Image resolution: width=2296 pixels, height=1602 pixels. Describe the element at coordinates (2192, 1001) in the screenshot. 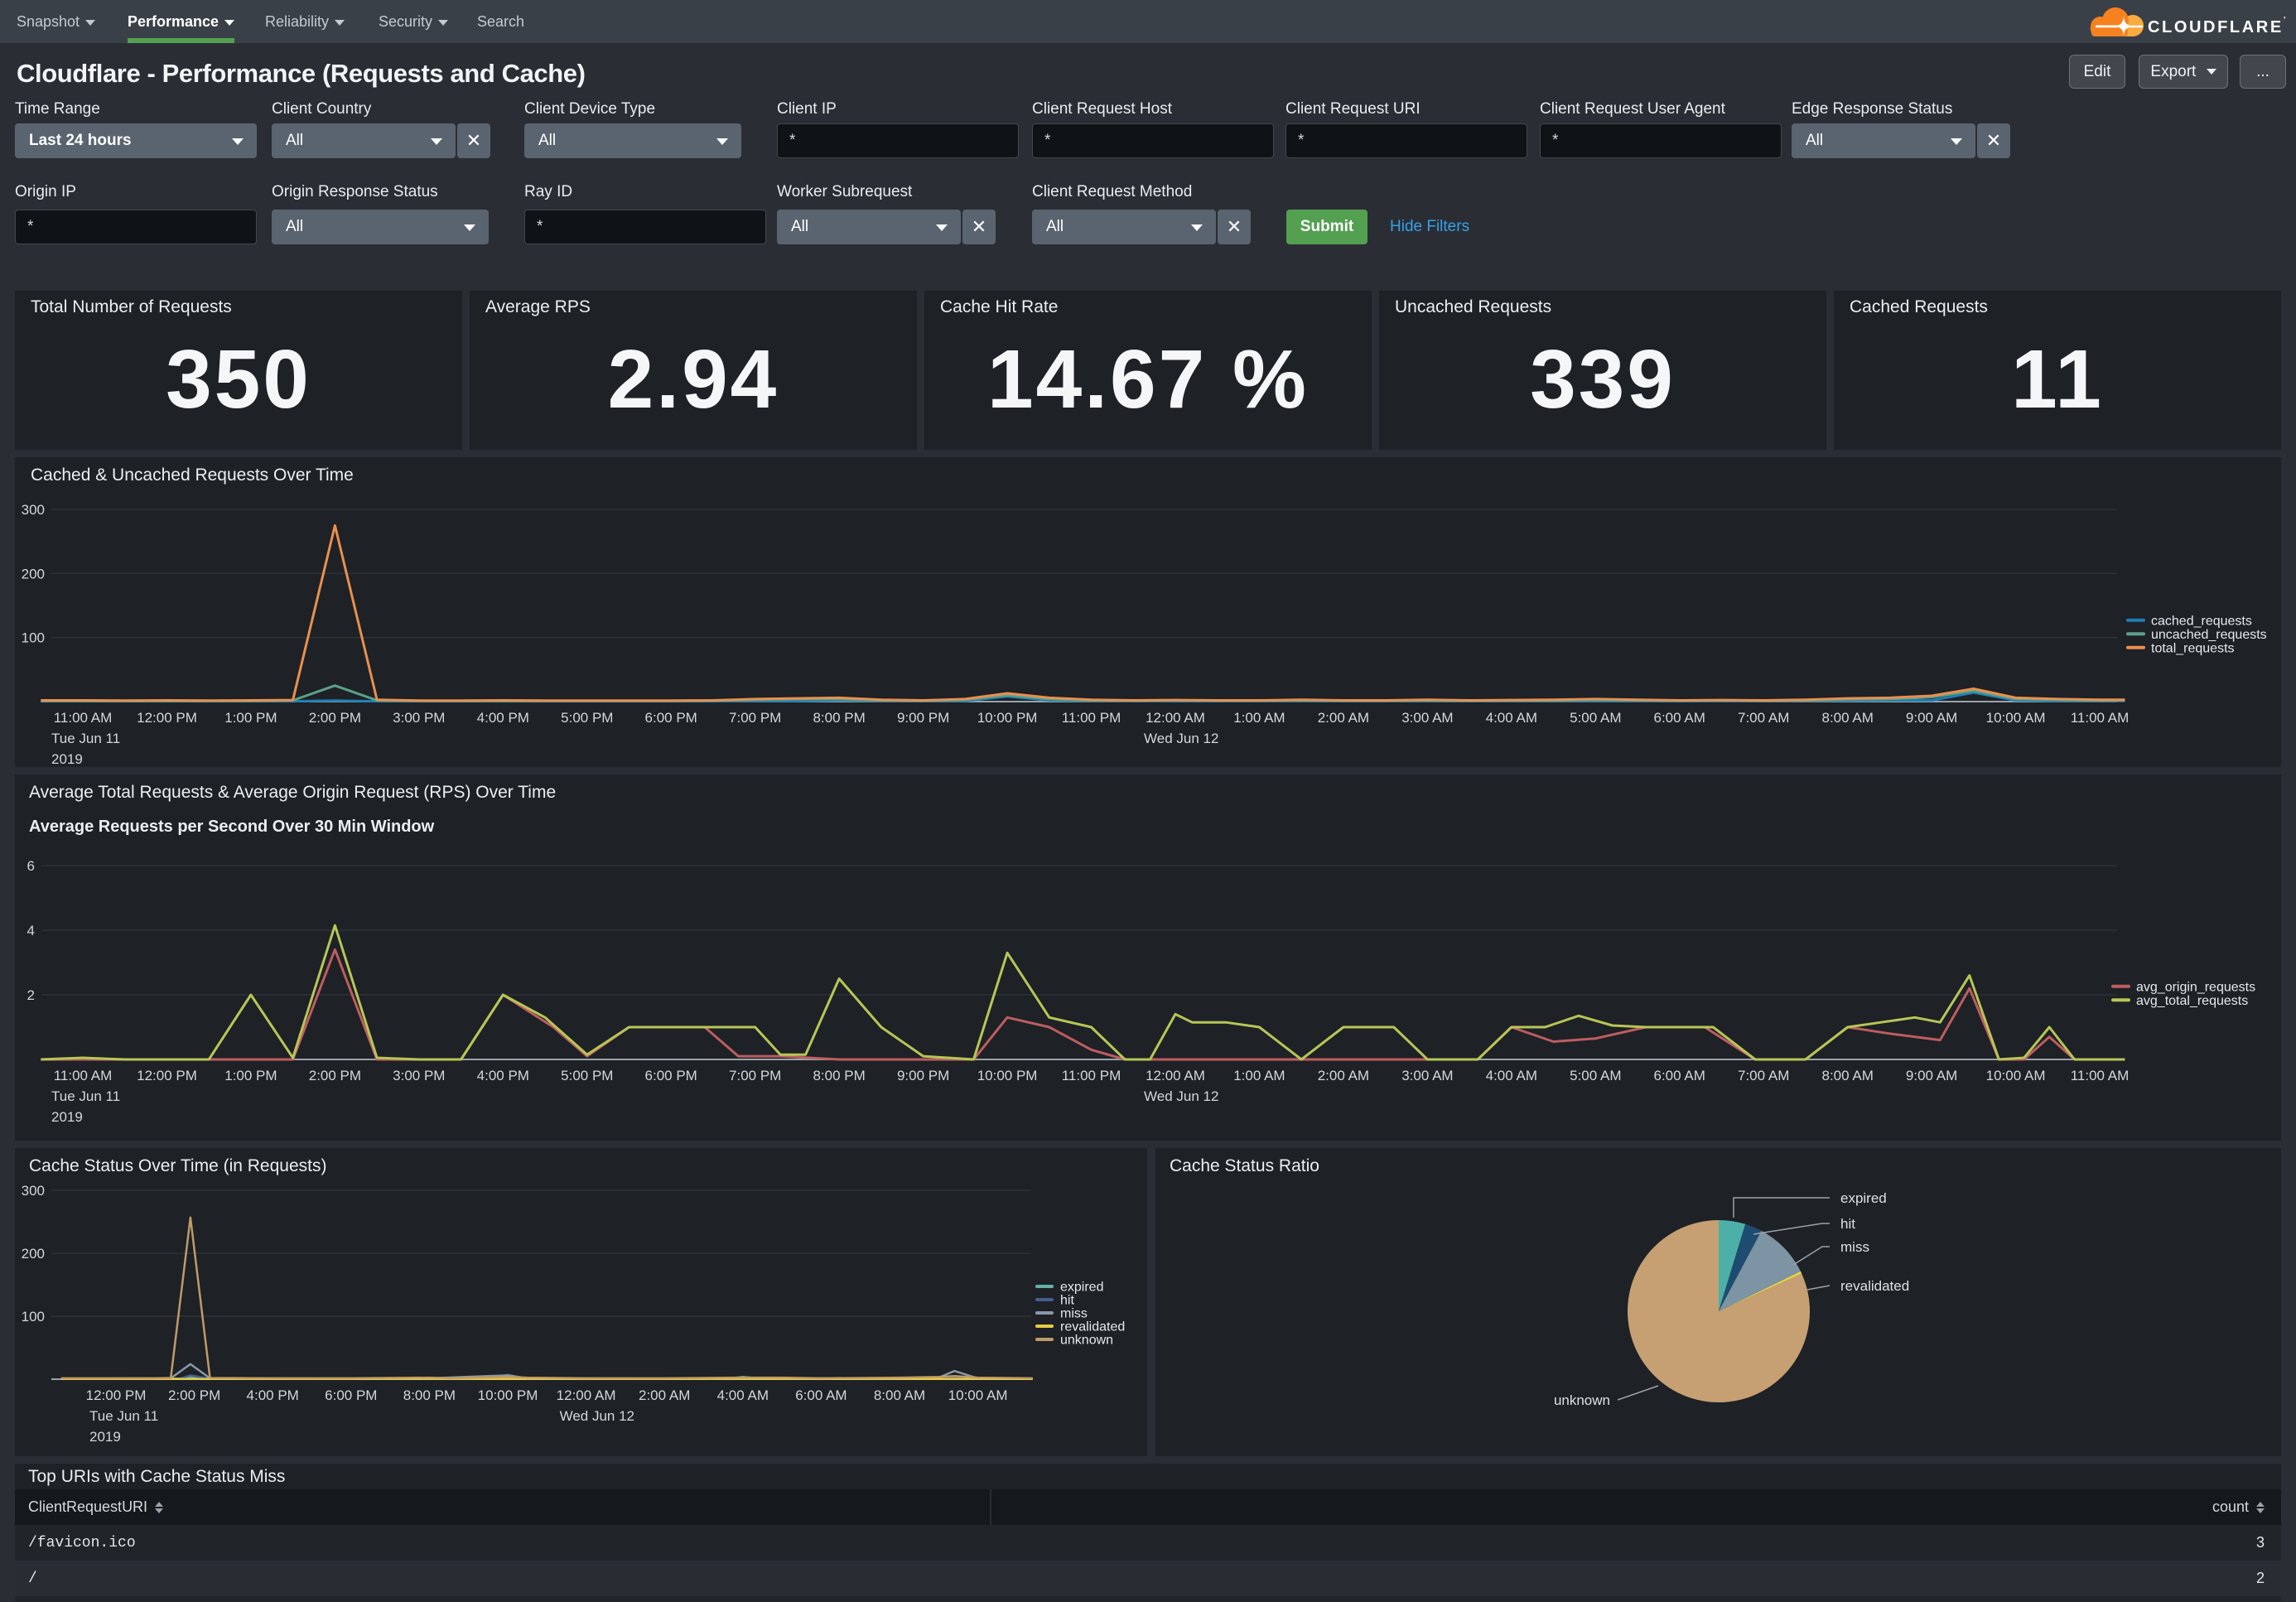

I see `svg-text: avg_total_requests` at that location.